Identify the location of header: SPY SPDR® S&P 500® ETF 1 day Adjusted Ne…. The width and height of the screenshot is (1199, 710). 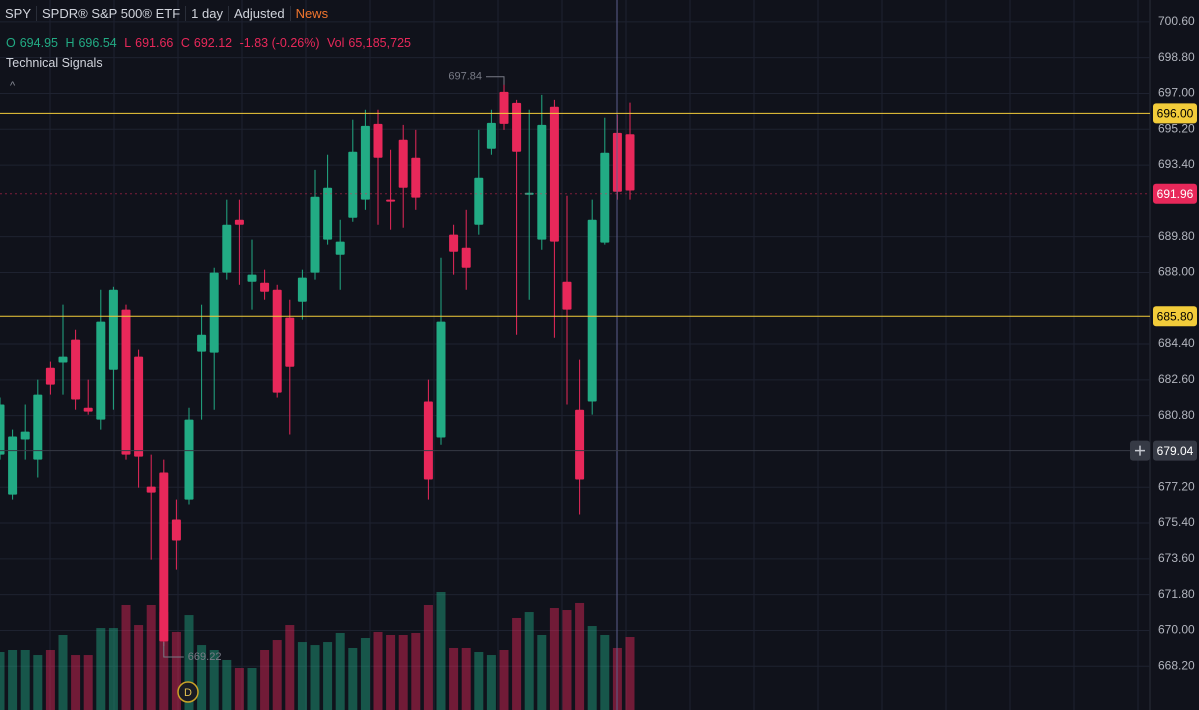
(166, 13).